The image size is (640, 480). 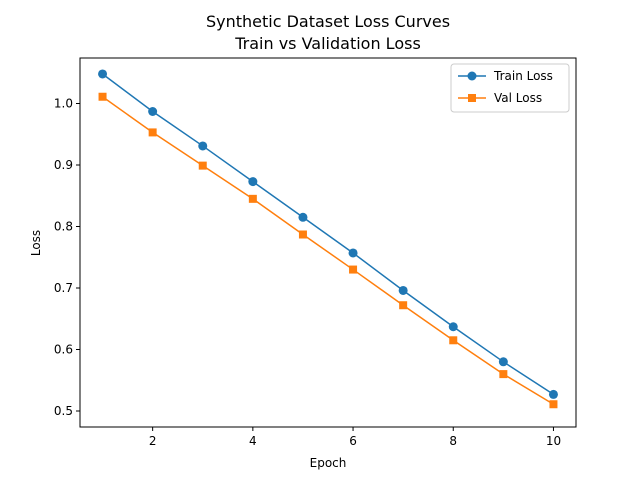 What do you see at coordinates (328, 463) in the screenshot?
I see `x-axis-label: Epoch` at bounding box center [328, 463].